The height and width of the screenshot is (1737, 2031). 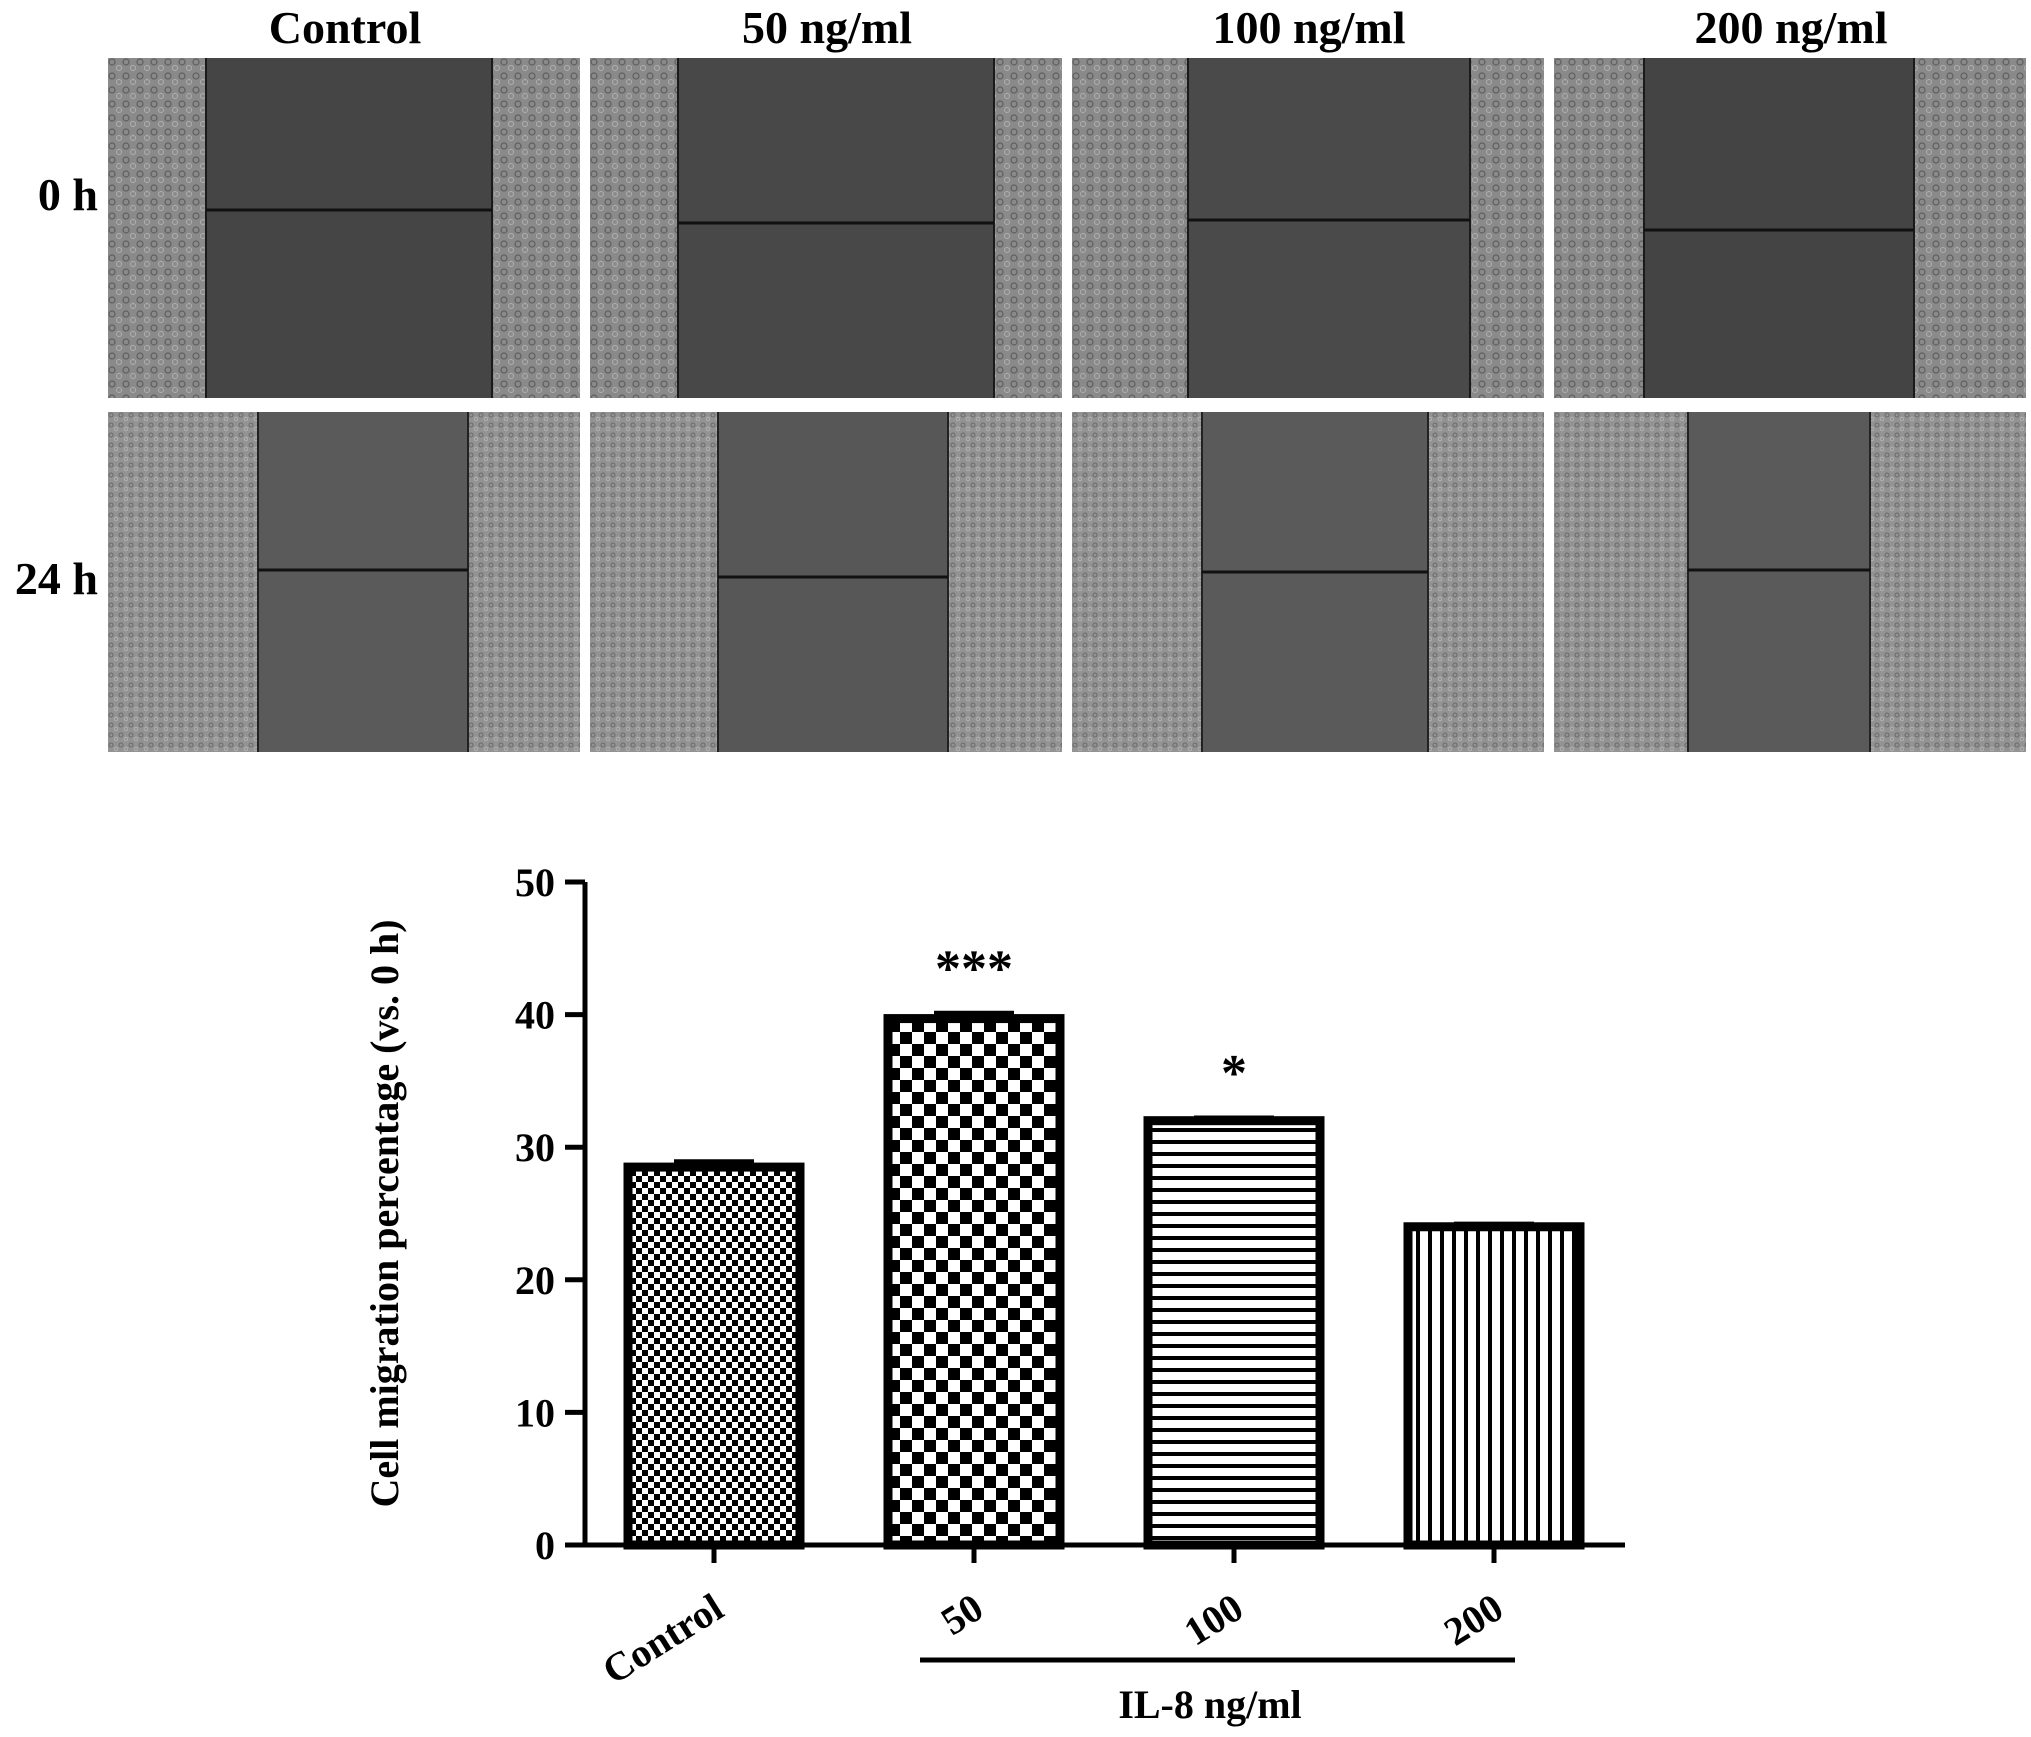 I want to click on row-label-24h: 24 h, so click(x=56, y=578).